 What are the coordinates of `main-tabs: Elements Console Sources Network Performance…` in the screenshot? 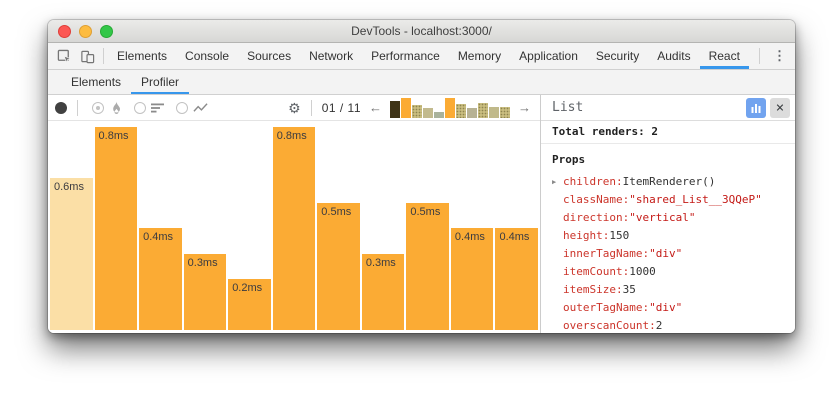 It's located at (428, 56).